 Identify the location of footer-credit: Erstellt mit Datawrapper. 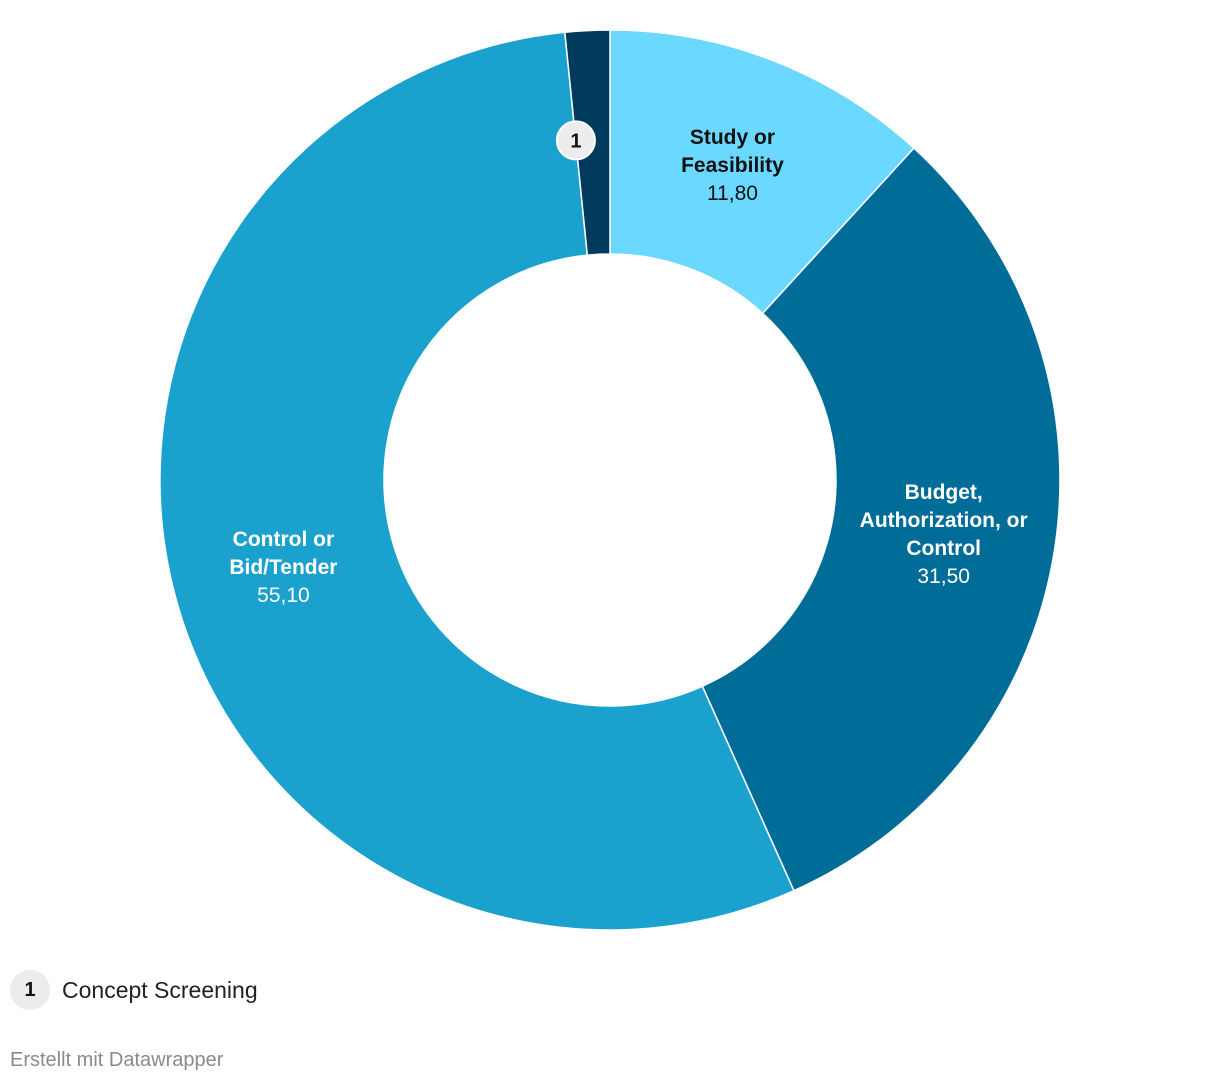
(117, 1060).